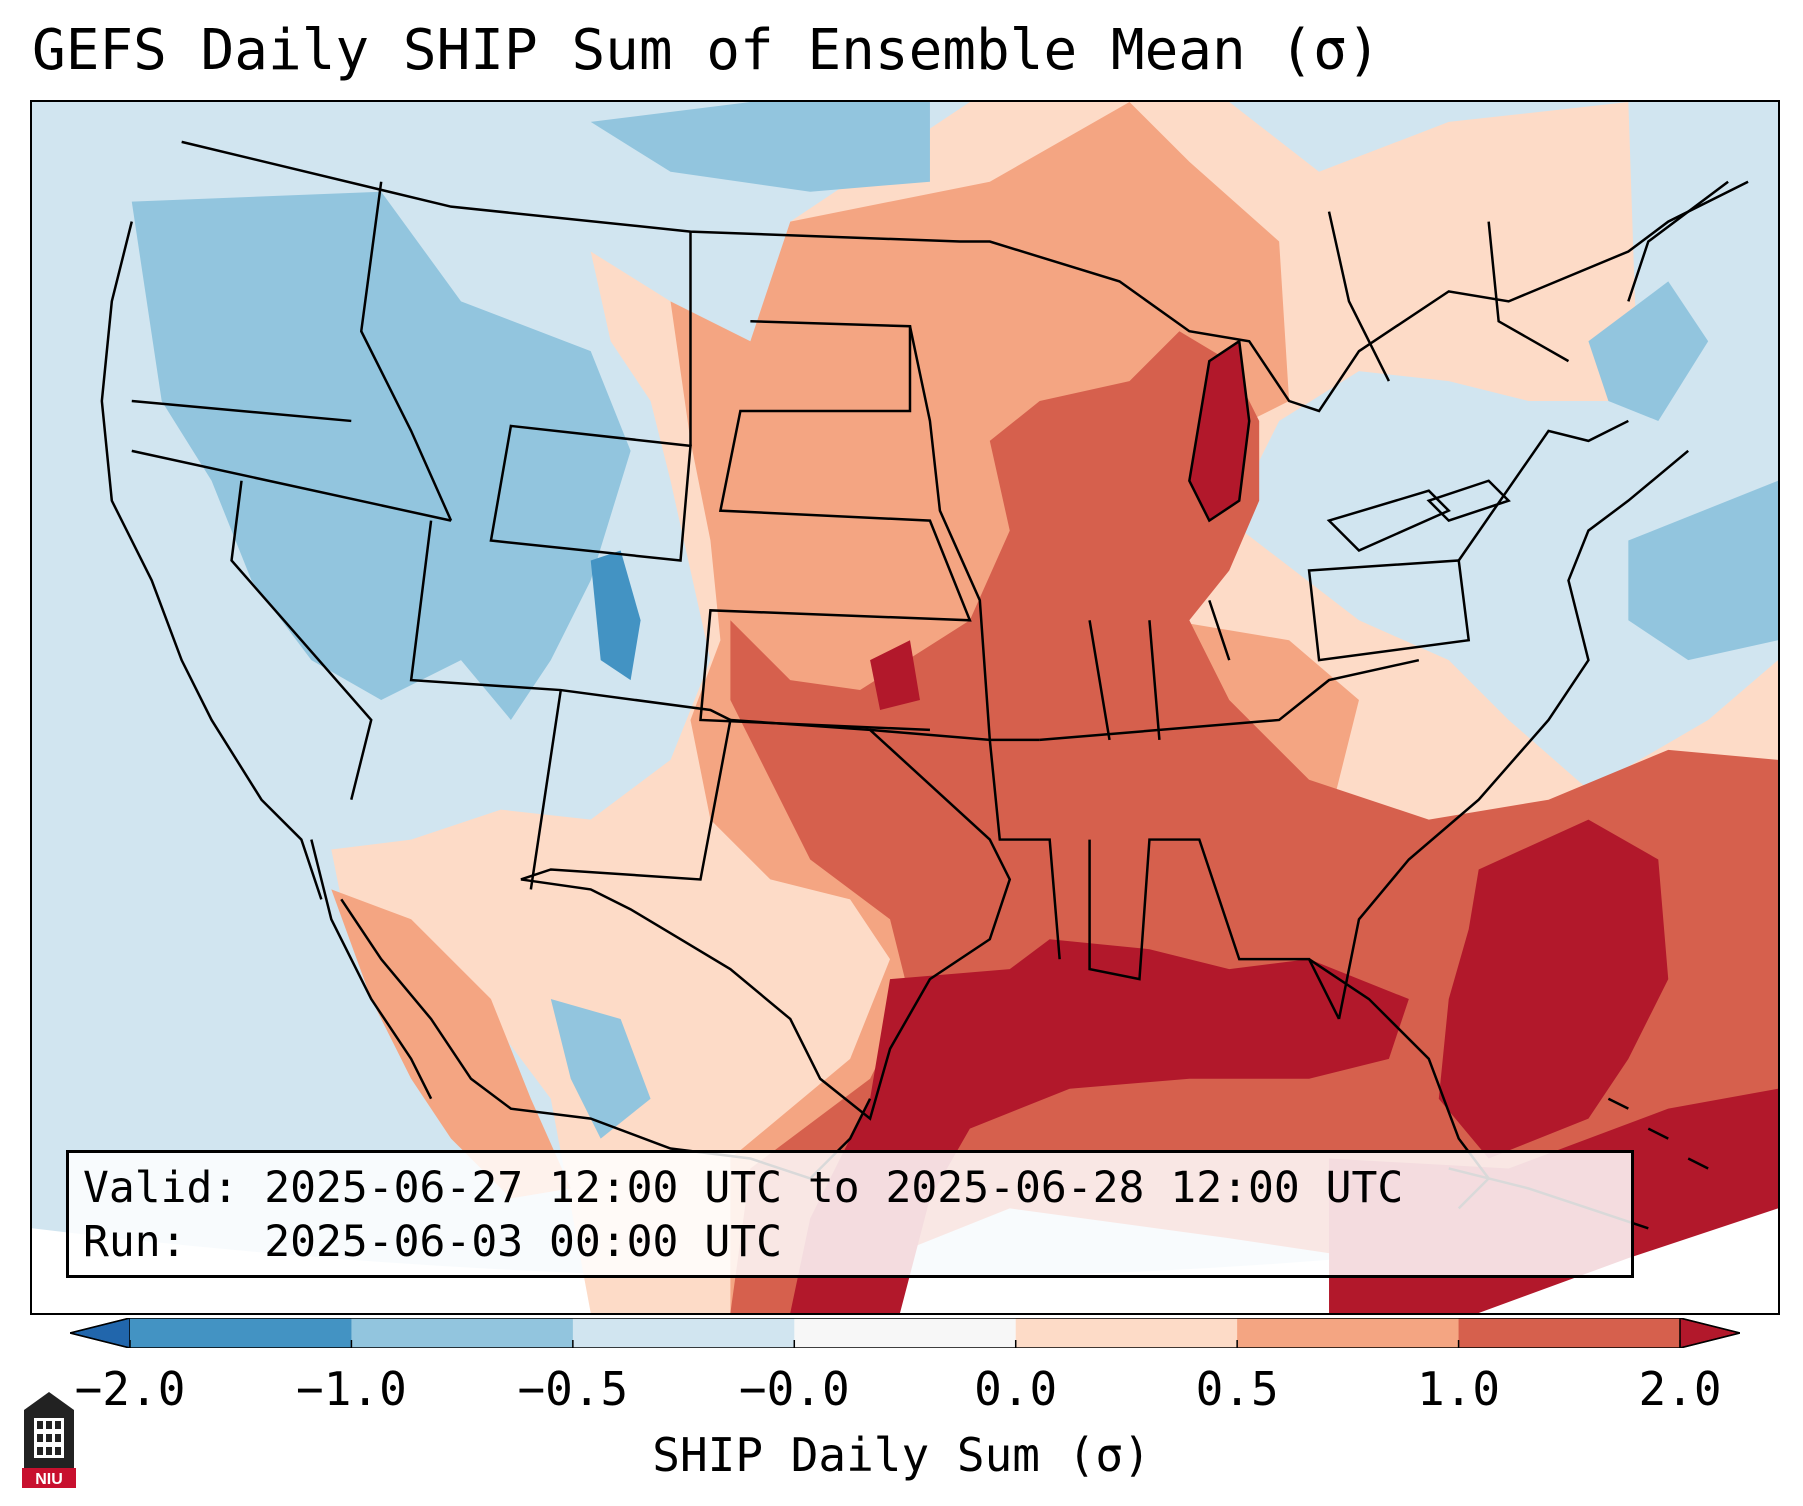 The image size is (1803, 1506). What do you see at coordinates (1528, 281) in the screenshot?
I see `canada-interior` at bounding box center [1528, 281].